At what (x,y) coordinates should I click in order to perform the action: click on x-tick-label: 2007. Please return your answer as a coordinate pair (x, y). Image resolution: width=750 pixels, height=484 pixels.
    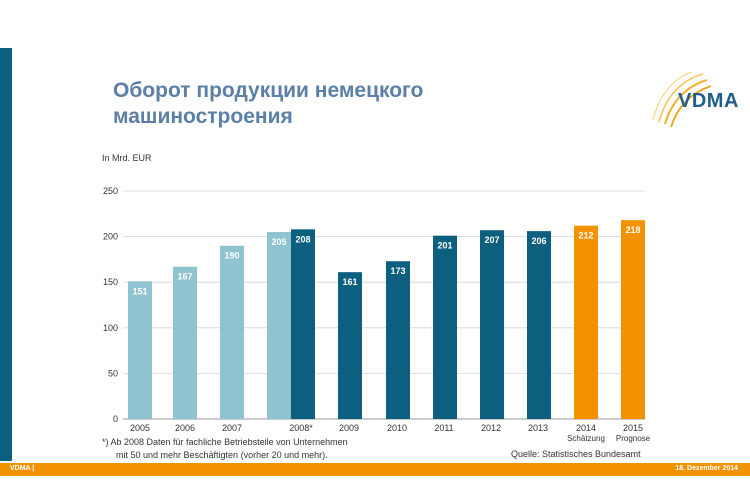
    Looking at the image, I should click on (232, 428).